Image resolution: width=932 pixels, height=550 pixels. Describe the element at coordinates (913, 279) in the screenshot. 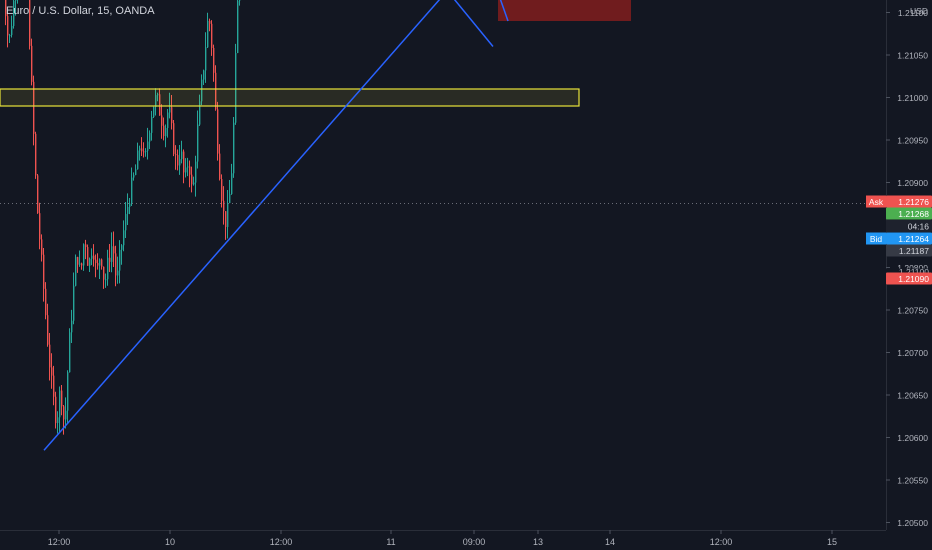

I see `stop-price-label: 1.21090` at that location.